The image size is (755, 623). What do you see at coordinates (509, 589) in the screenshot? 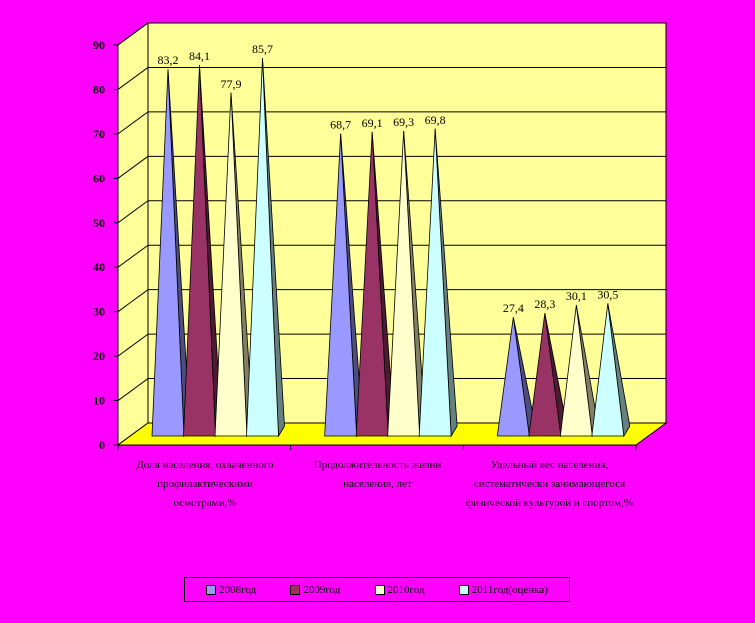
I see `legend-label-2011: 2011год(оценка)` at bounding box center [509, 589].